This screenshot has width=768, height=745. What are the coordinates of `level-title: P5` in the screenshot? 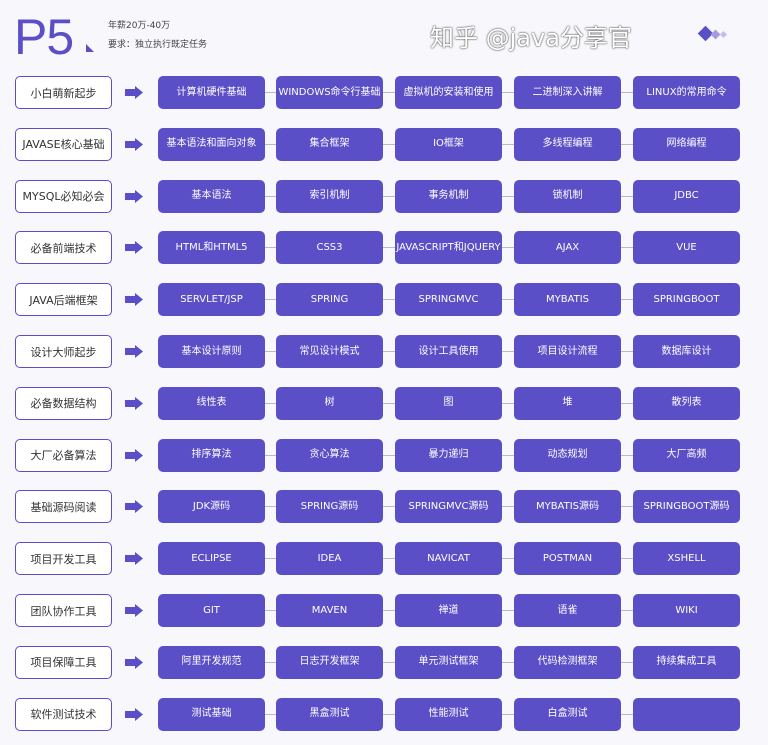 It's located at (44, 37).